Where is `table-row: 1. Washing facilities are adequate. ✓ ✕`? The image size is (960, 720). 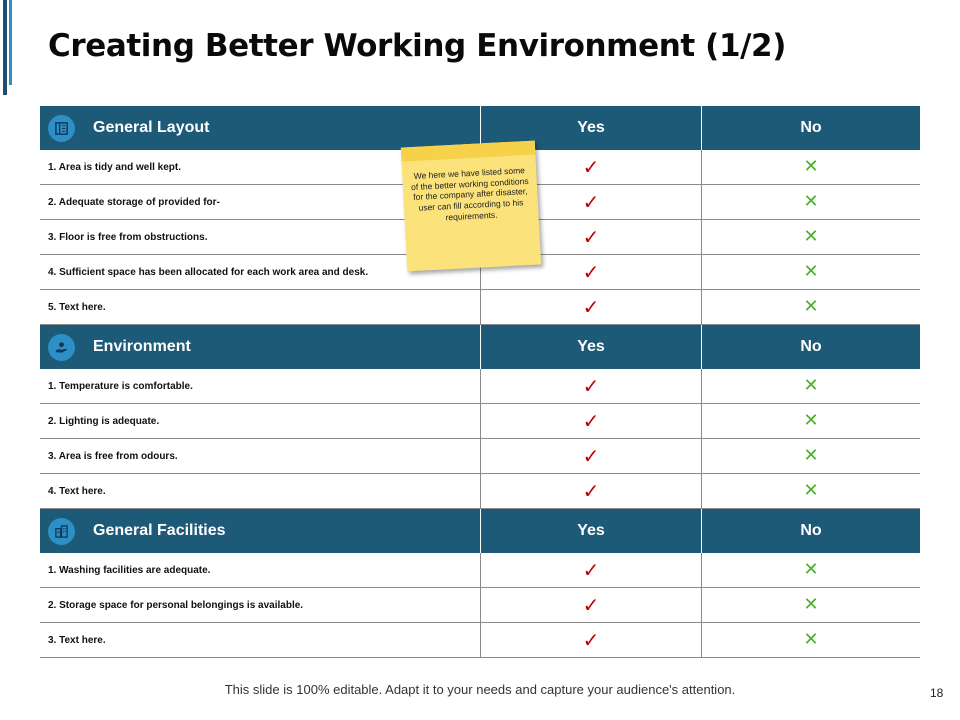 table-row: 1. Washing facilities are adequate. ✓ ✕ is located at coordinates (480, 570).